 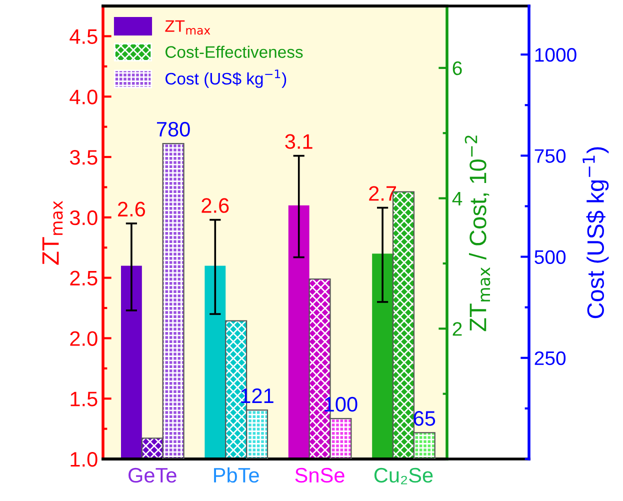 What do you see at coordinates (84, 459) in the screenshot?
I see `y-tick-label: 1.0` at bounding box center [84, 459].